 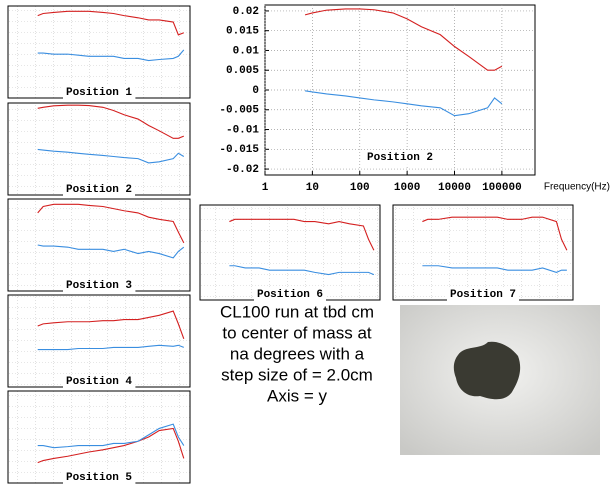 What do you see at coordinates (502, 188) in the screenshot?
I see `x-tick-label: 100000` at bounding box center [502, 188].